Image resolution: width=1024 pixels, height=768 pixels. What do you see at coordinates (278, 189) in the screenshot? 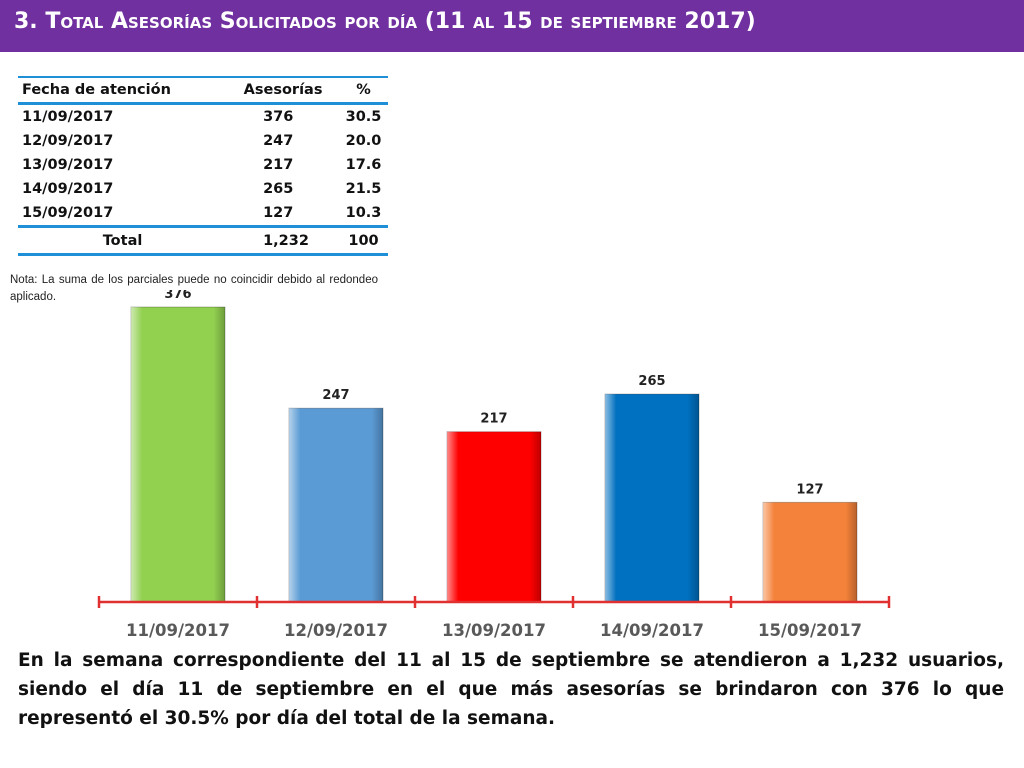
I see `table-cell-count: 265` at bounding box center [278, 189].